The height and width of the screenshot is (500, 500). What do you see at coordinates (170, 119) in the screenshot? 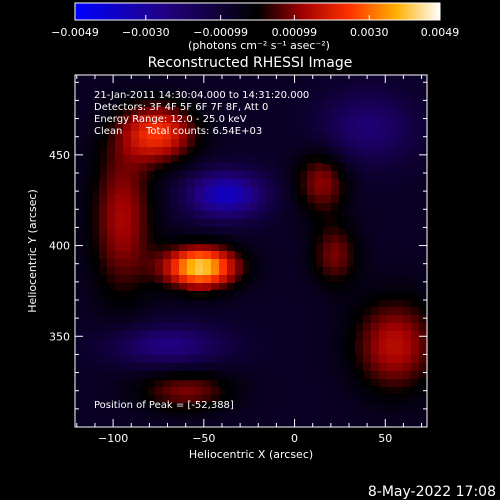
I see `energy-range-text: Energy Range: 12.0 - 25.0 keV` at bounding box center [170, 119].